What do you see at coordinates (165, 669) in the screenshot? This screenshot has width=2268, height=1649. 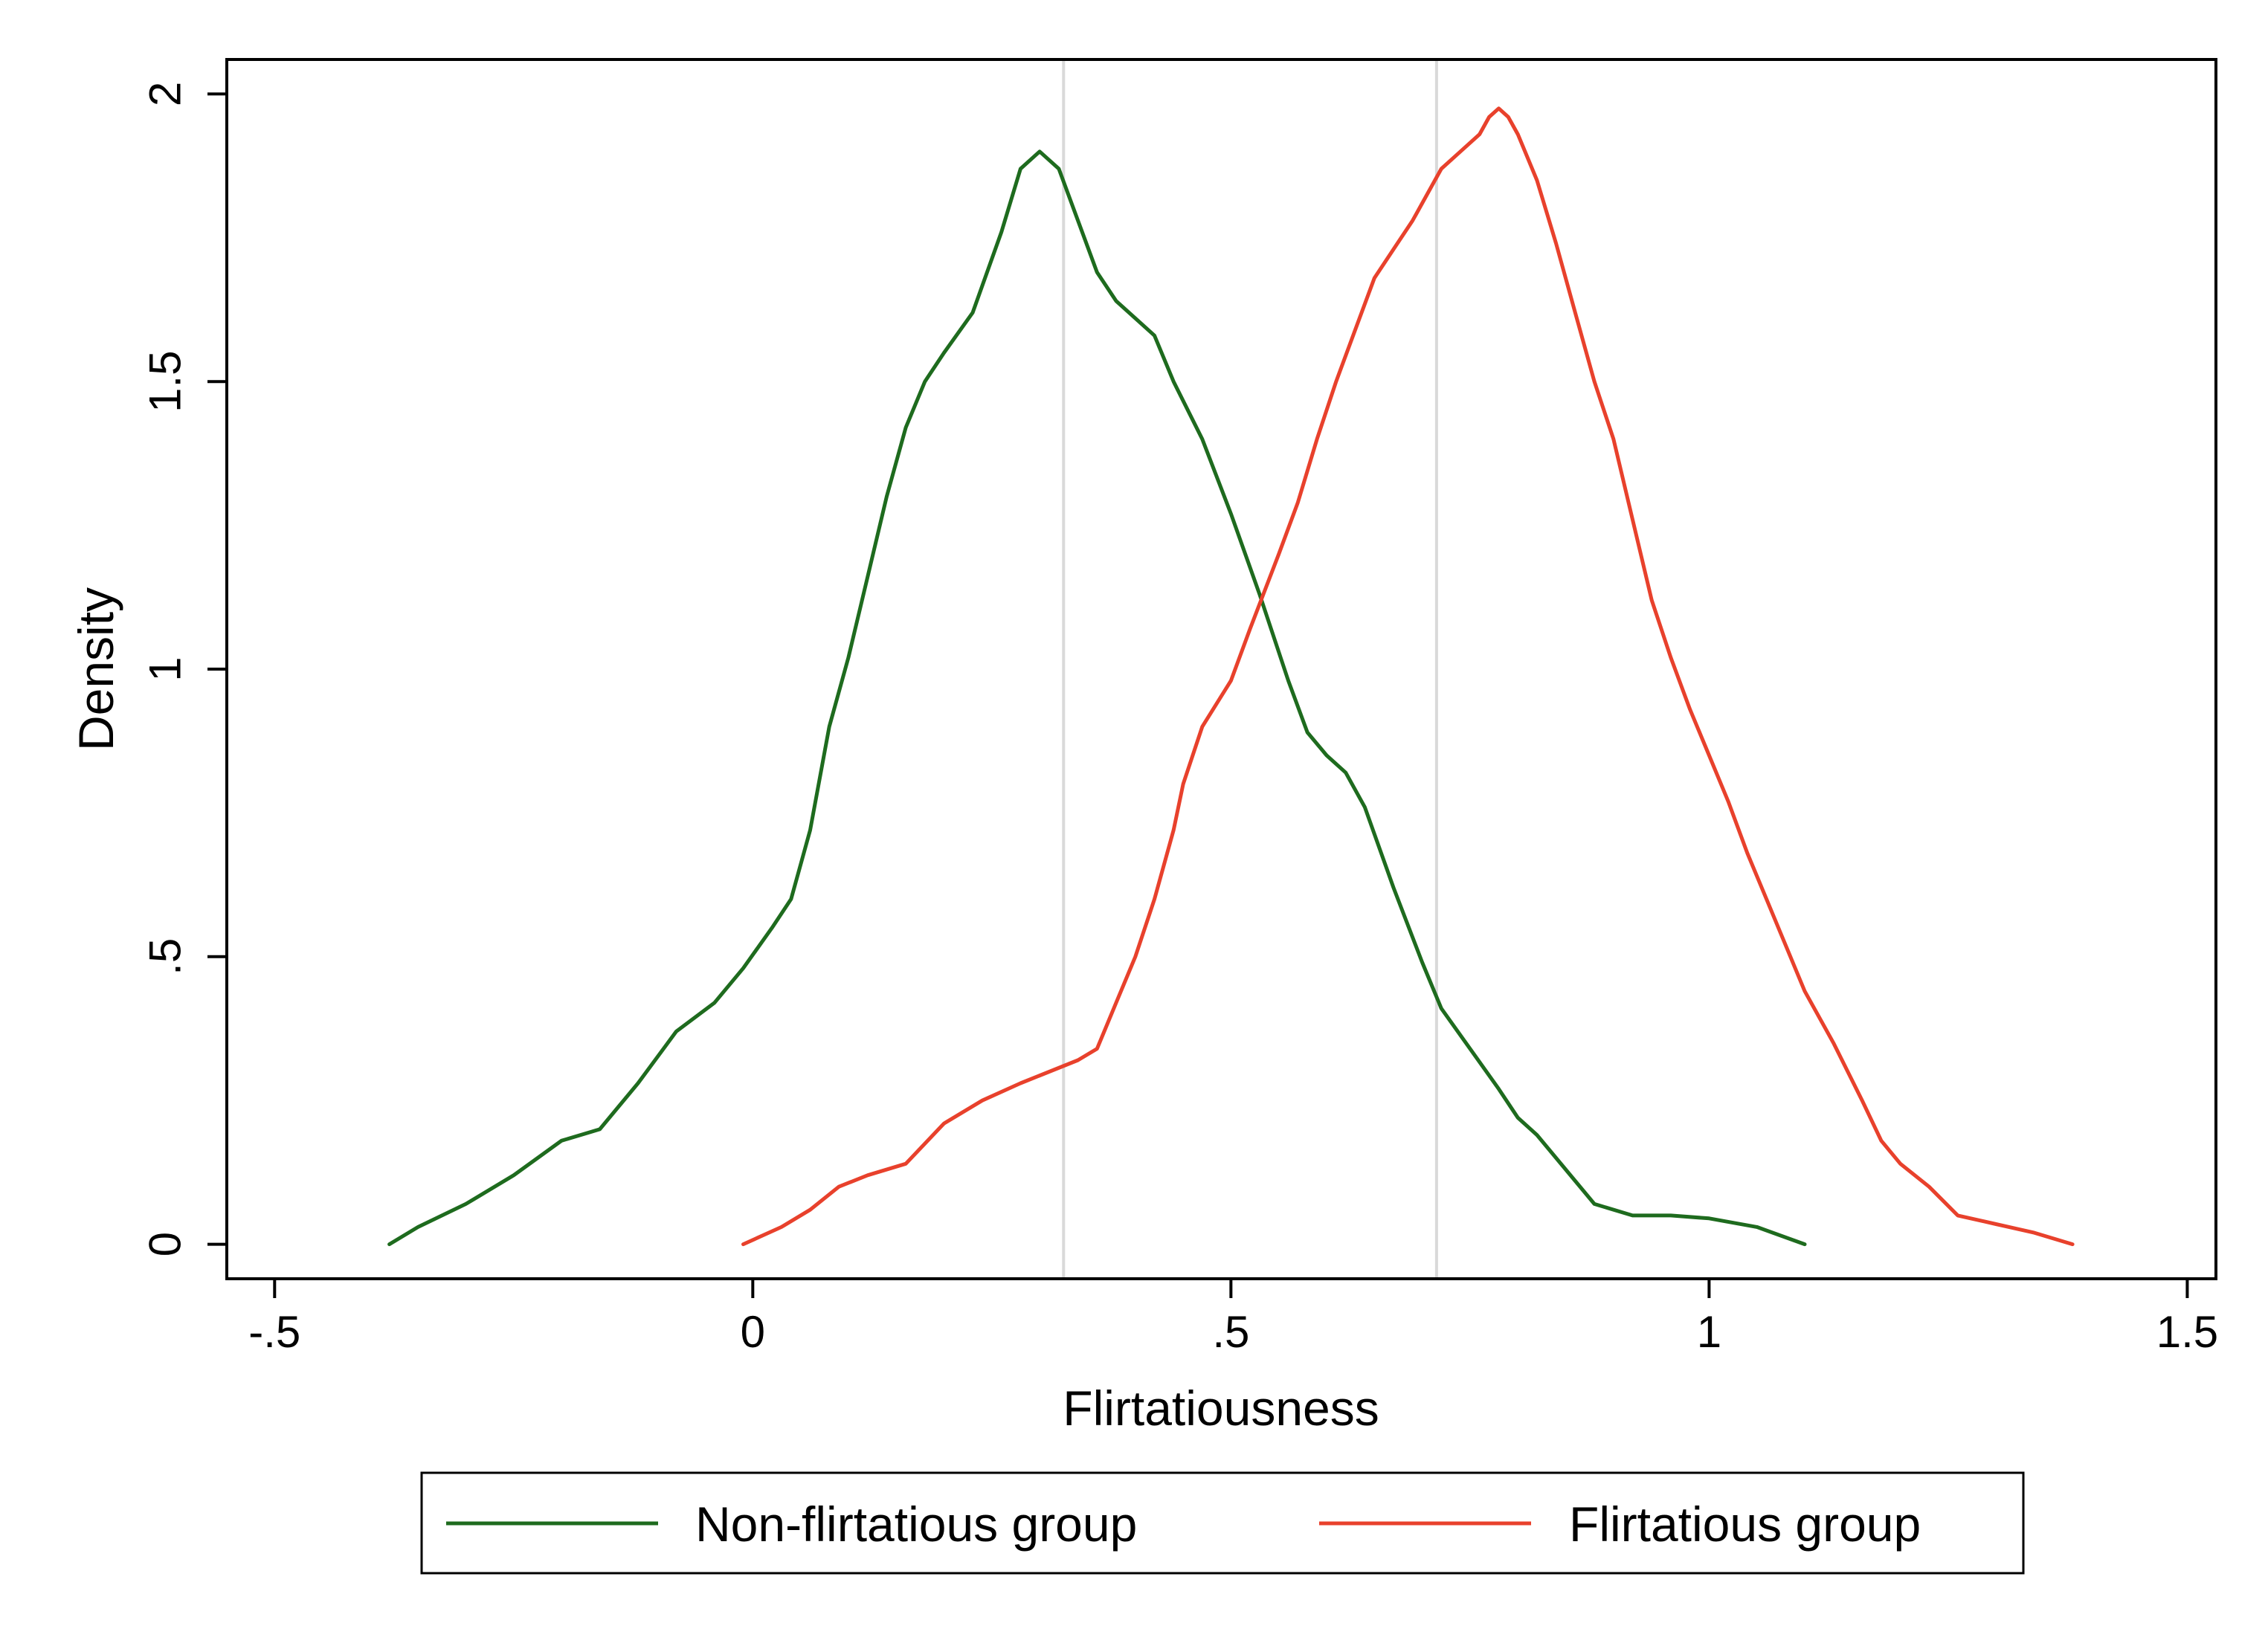 I see `y-tick-label: 1` at bounding box center [165, 669].